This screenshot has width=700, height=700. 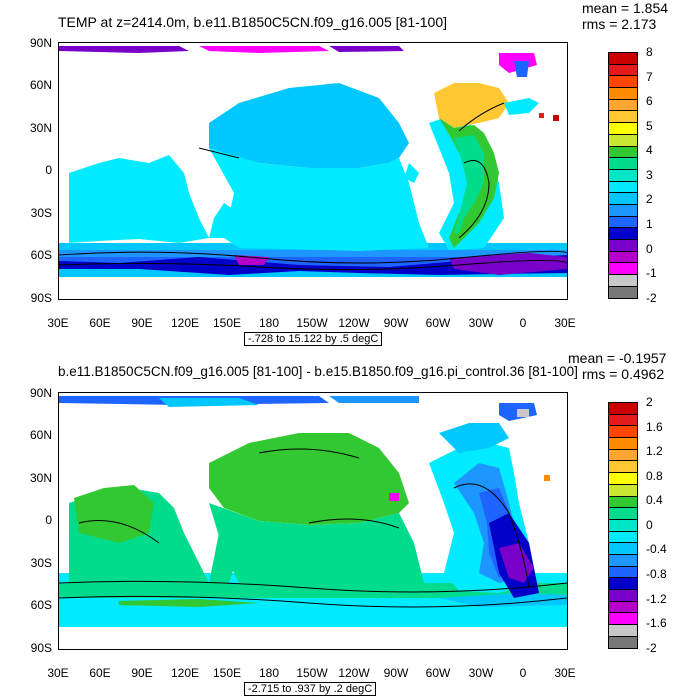 What do you see at coordinates (654, 451) in the screenshot?
I see `colorbar-label: 1.2` at bounding box center [654, 451].